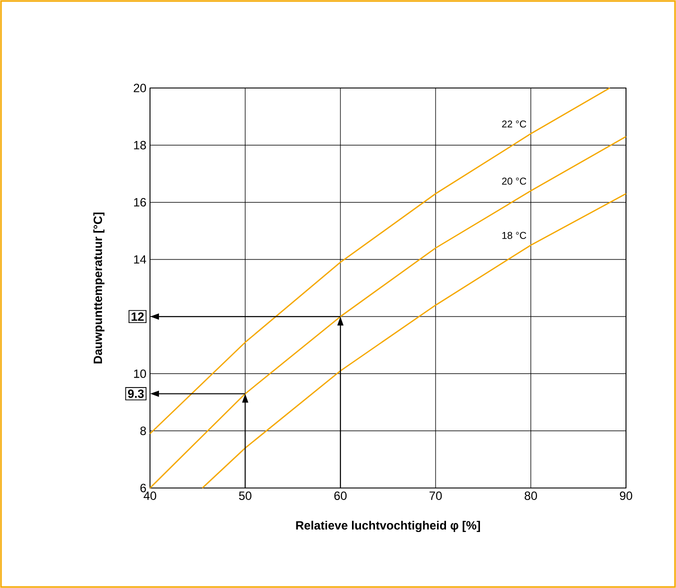  Describe the element at coordinates (388, 526) in the screenshot. I see `x-axis-title: Relatieve luchtvochtigheid φ [%]` at that location.